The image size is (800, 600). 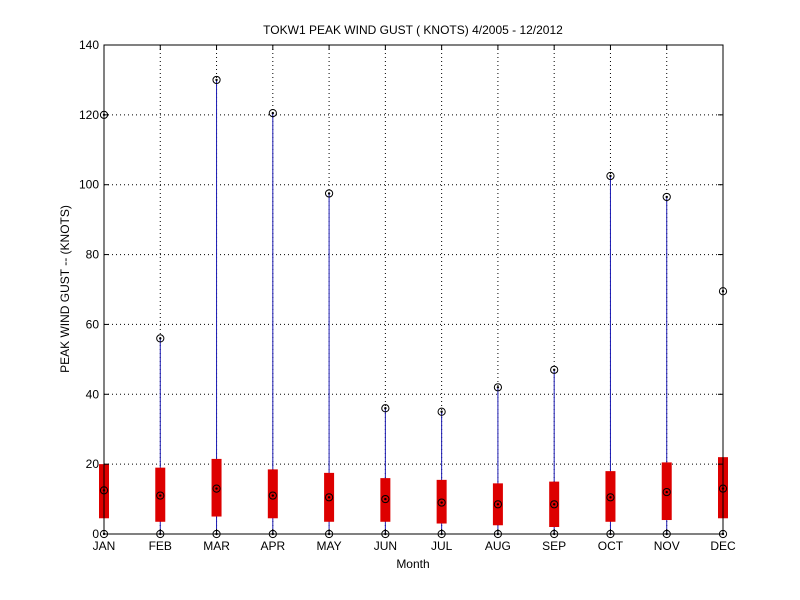 I want to click on iqr-box, so click(x=272, y=494).